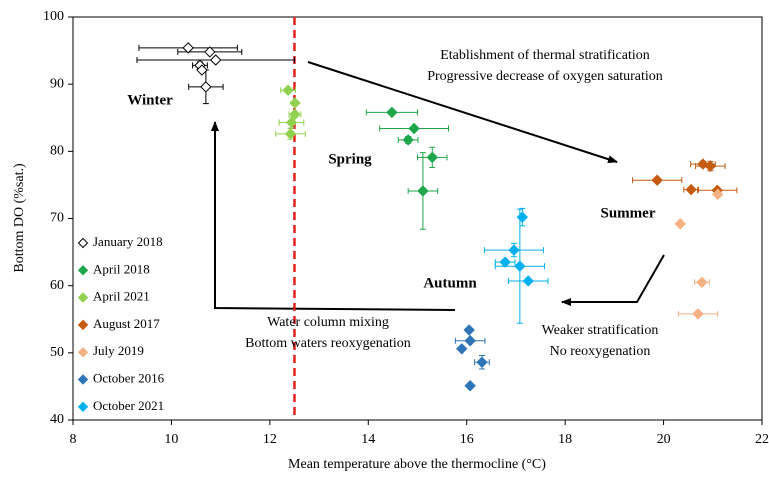 This screenshot has height=477, width=769. What do you see at coordinates (600, 330) in the screenshot?
I see `annotation: Weaker stratification` at bounding box center [600, 330].